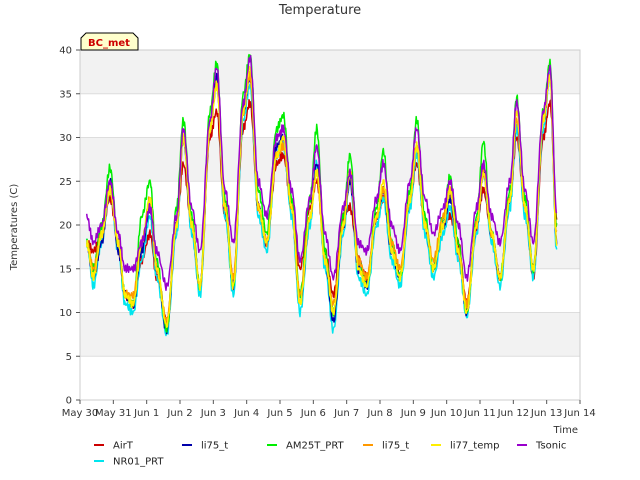 Image resolution: width=640 pixels, height=480 pixels. What do you see at coordinates (65, 226) in the screenshot?
I see `y-tick-label: 20` at bounding box center [65, 226].